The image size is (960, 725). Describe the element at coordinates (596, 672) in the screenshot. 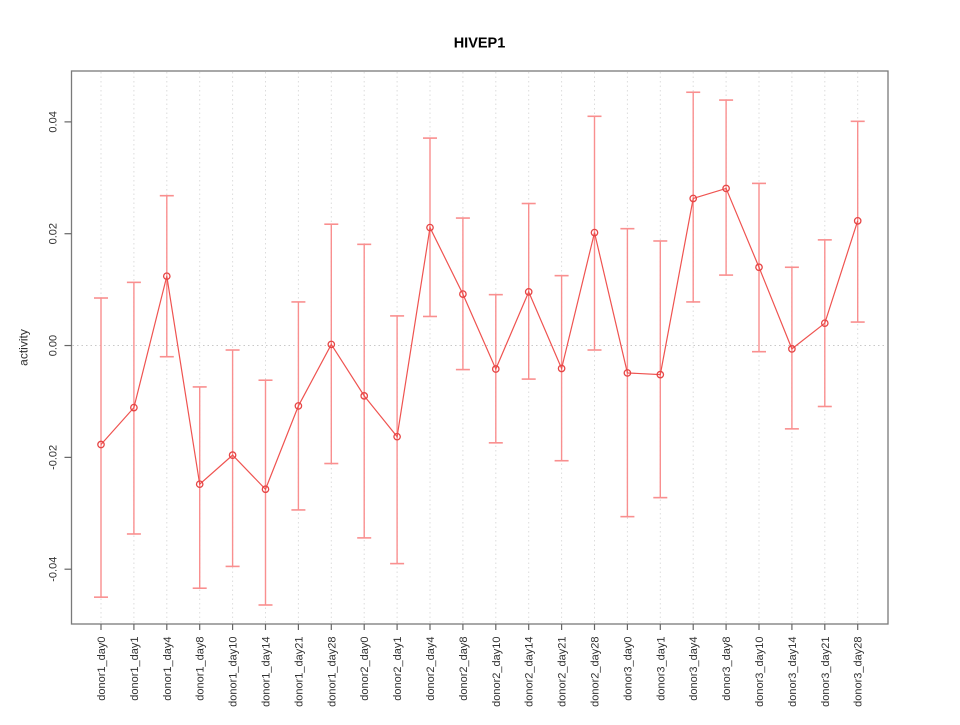

I see `x-tick-label: donor2_day28` at that location.